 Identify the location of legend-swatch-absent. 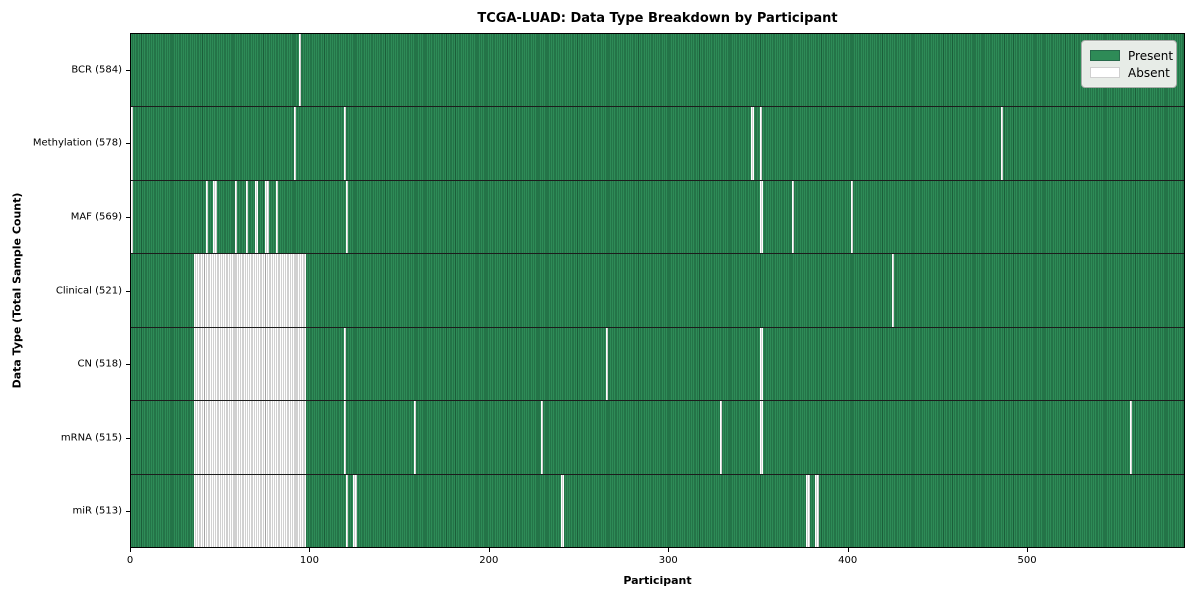
(1105, 72).